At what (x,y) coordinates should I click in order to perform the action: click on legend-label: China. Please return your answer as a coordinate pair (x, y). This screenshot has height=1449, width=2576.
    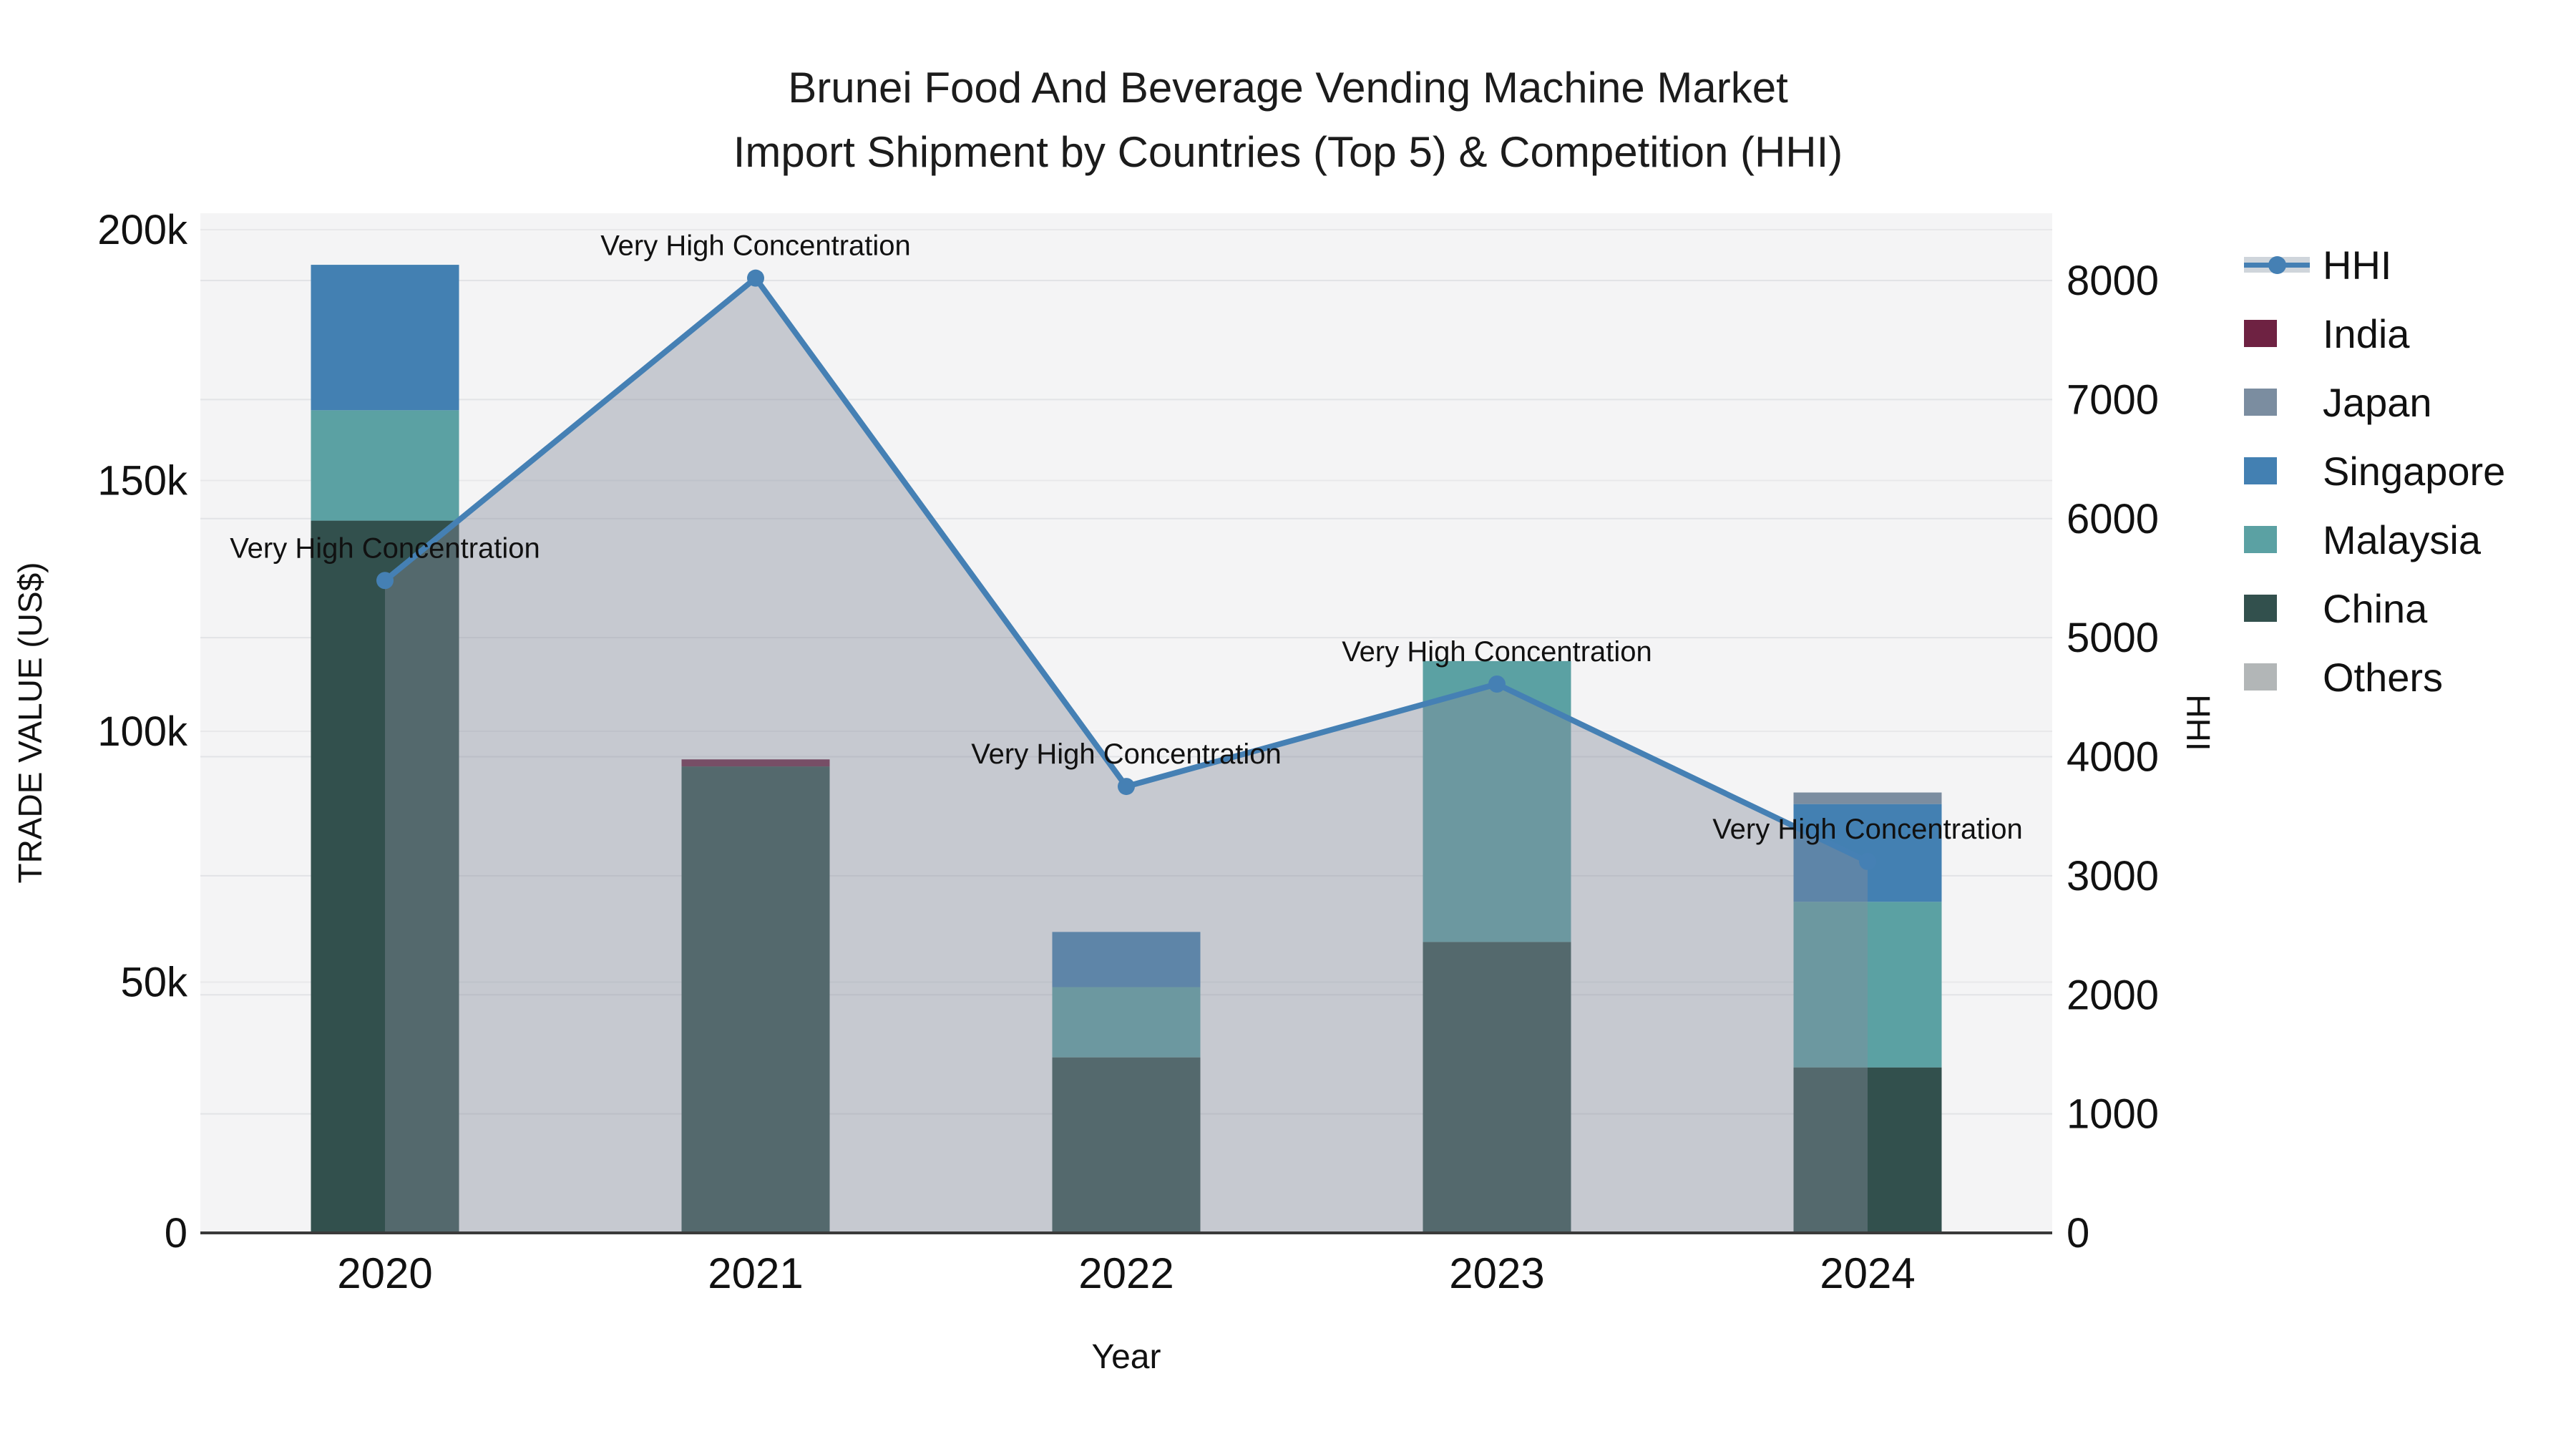
    Looking at the image, I should click on (2375, 608).